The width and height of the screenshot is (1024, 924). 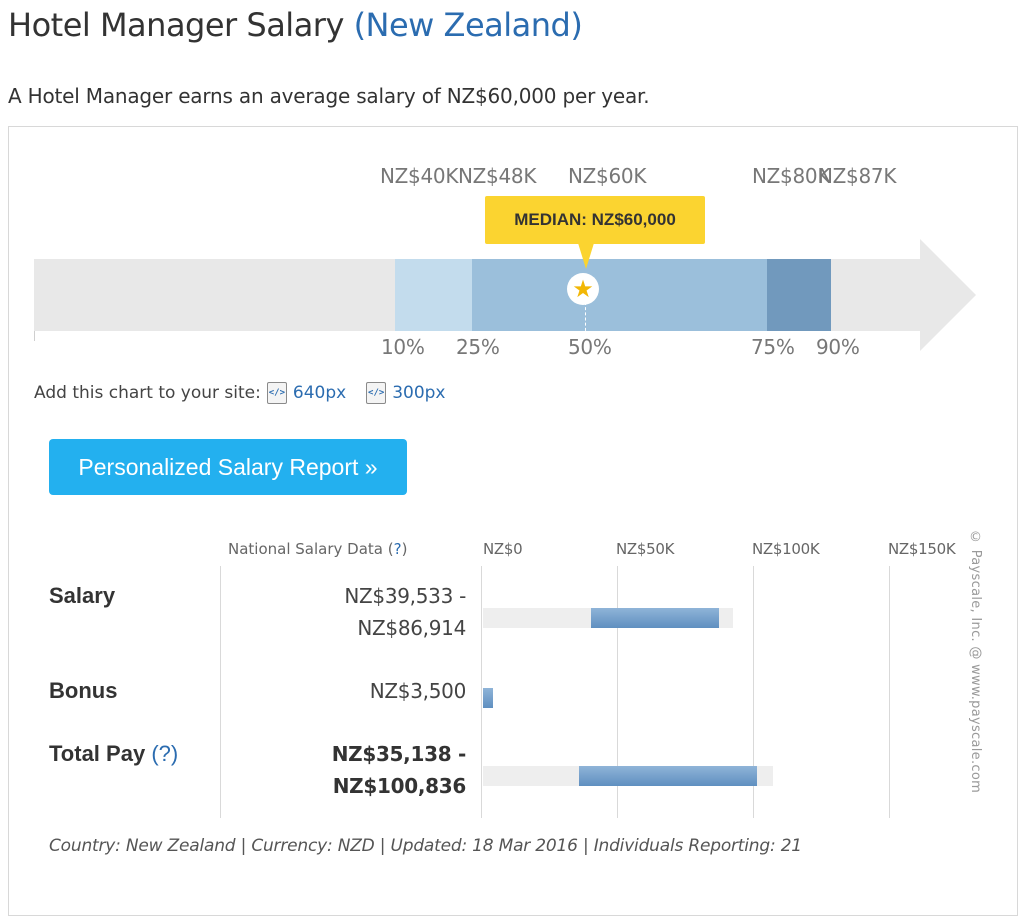 What do you see at coordinates (773, 347) in the screenshot?
I see `percentile-label-p75: 75%` at bounding box center [773, 347].